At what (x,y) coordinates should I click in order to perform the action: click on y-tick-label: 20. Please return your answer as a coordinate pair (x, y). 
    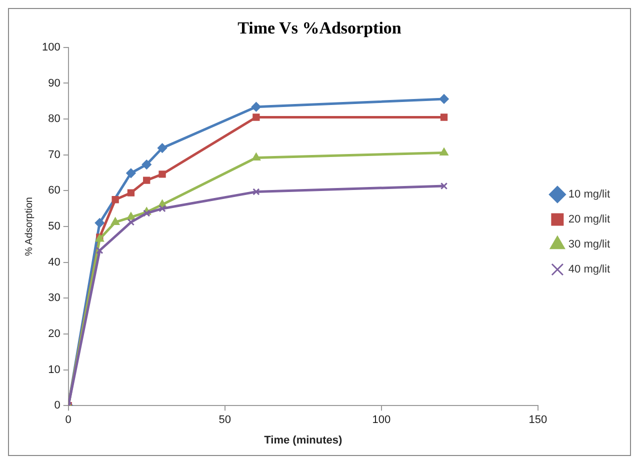
    Looking at the image, I should click on (54, 334).